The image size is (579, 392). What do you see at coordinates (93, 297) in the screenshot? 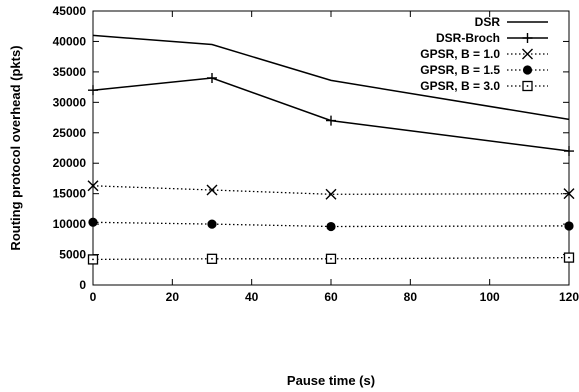
I see `x-tick-label: 0` at bounding box center [93, 297].